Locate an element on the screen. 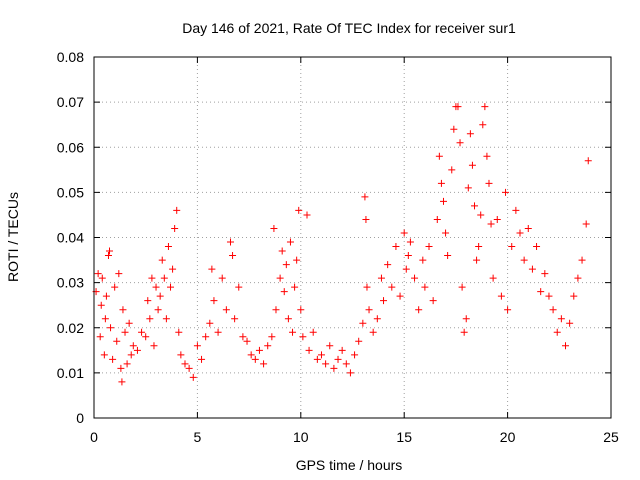 Image resolution: width=640 pixels, height=480 pixels. y-tick-label: 0.01 is located at coordinates (70, 373).